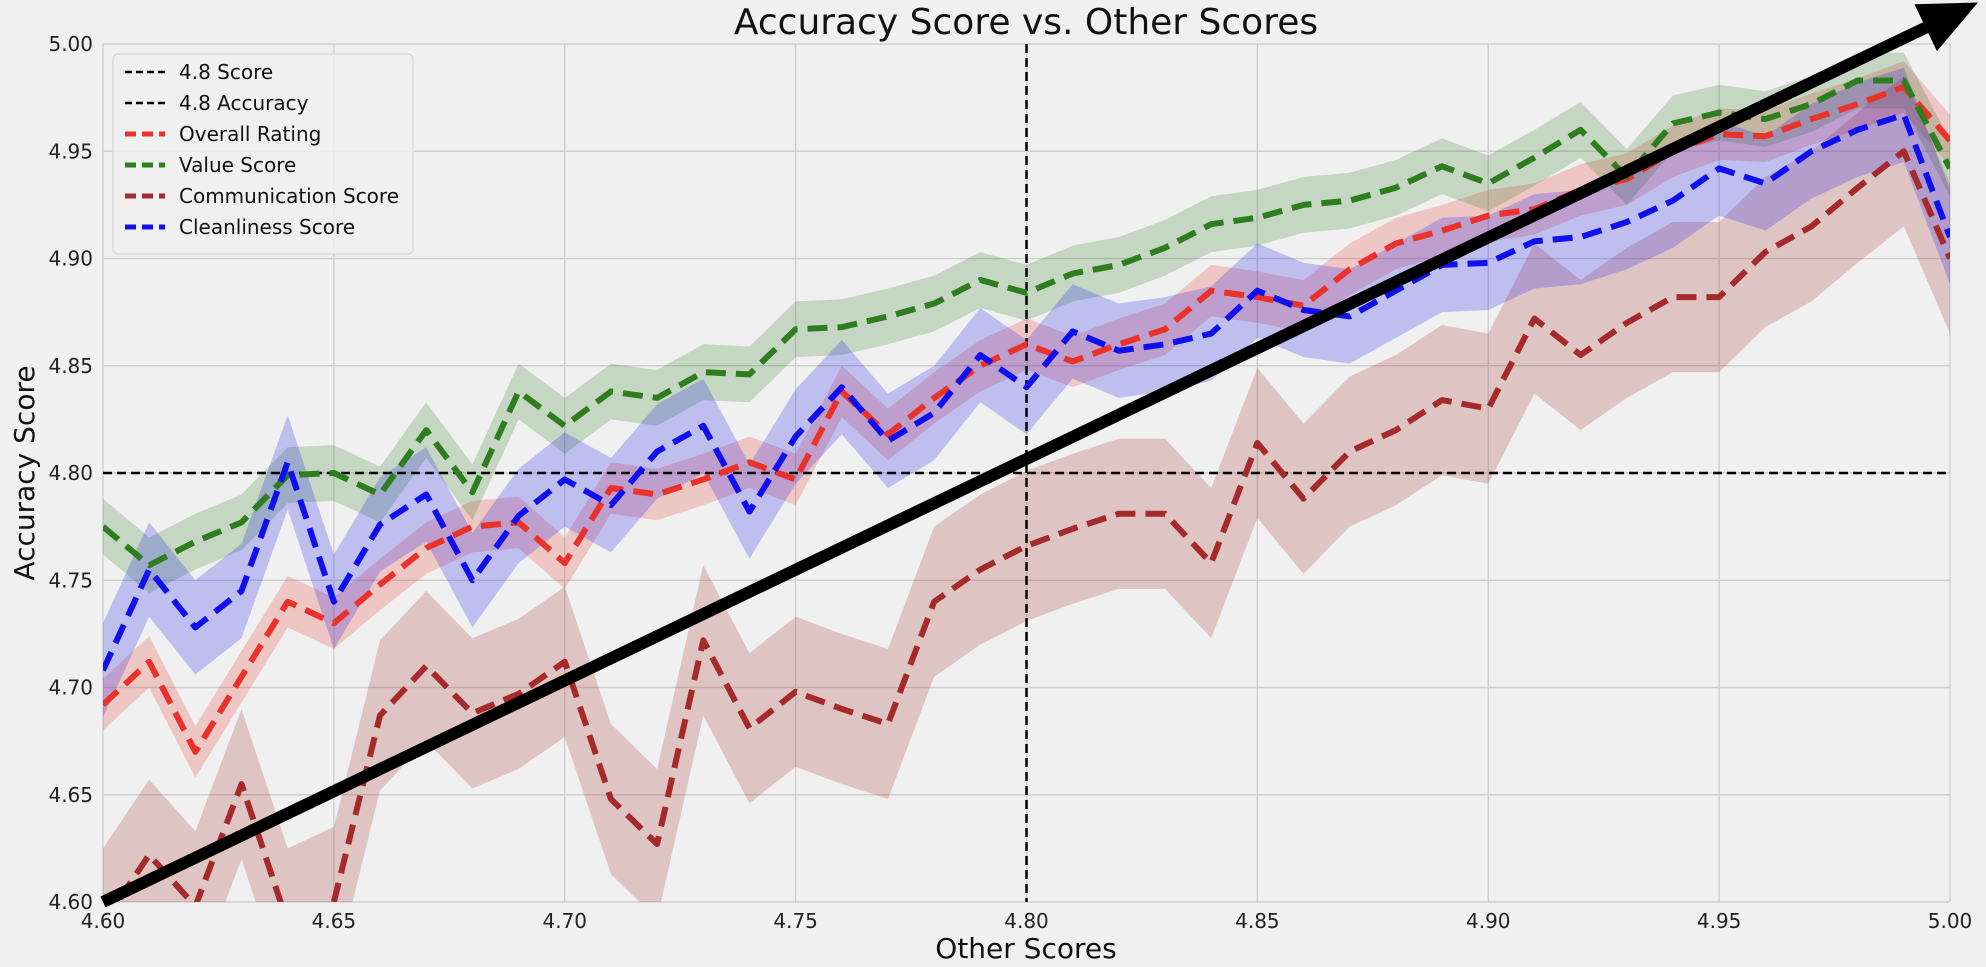 The height and width of the screenshot is (967, 1986). I want to click on trend-arrow-head, so click(1946, 27).